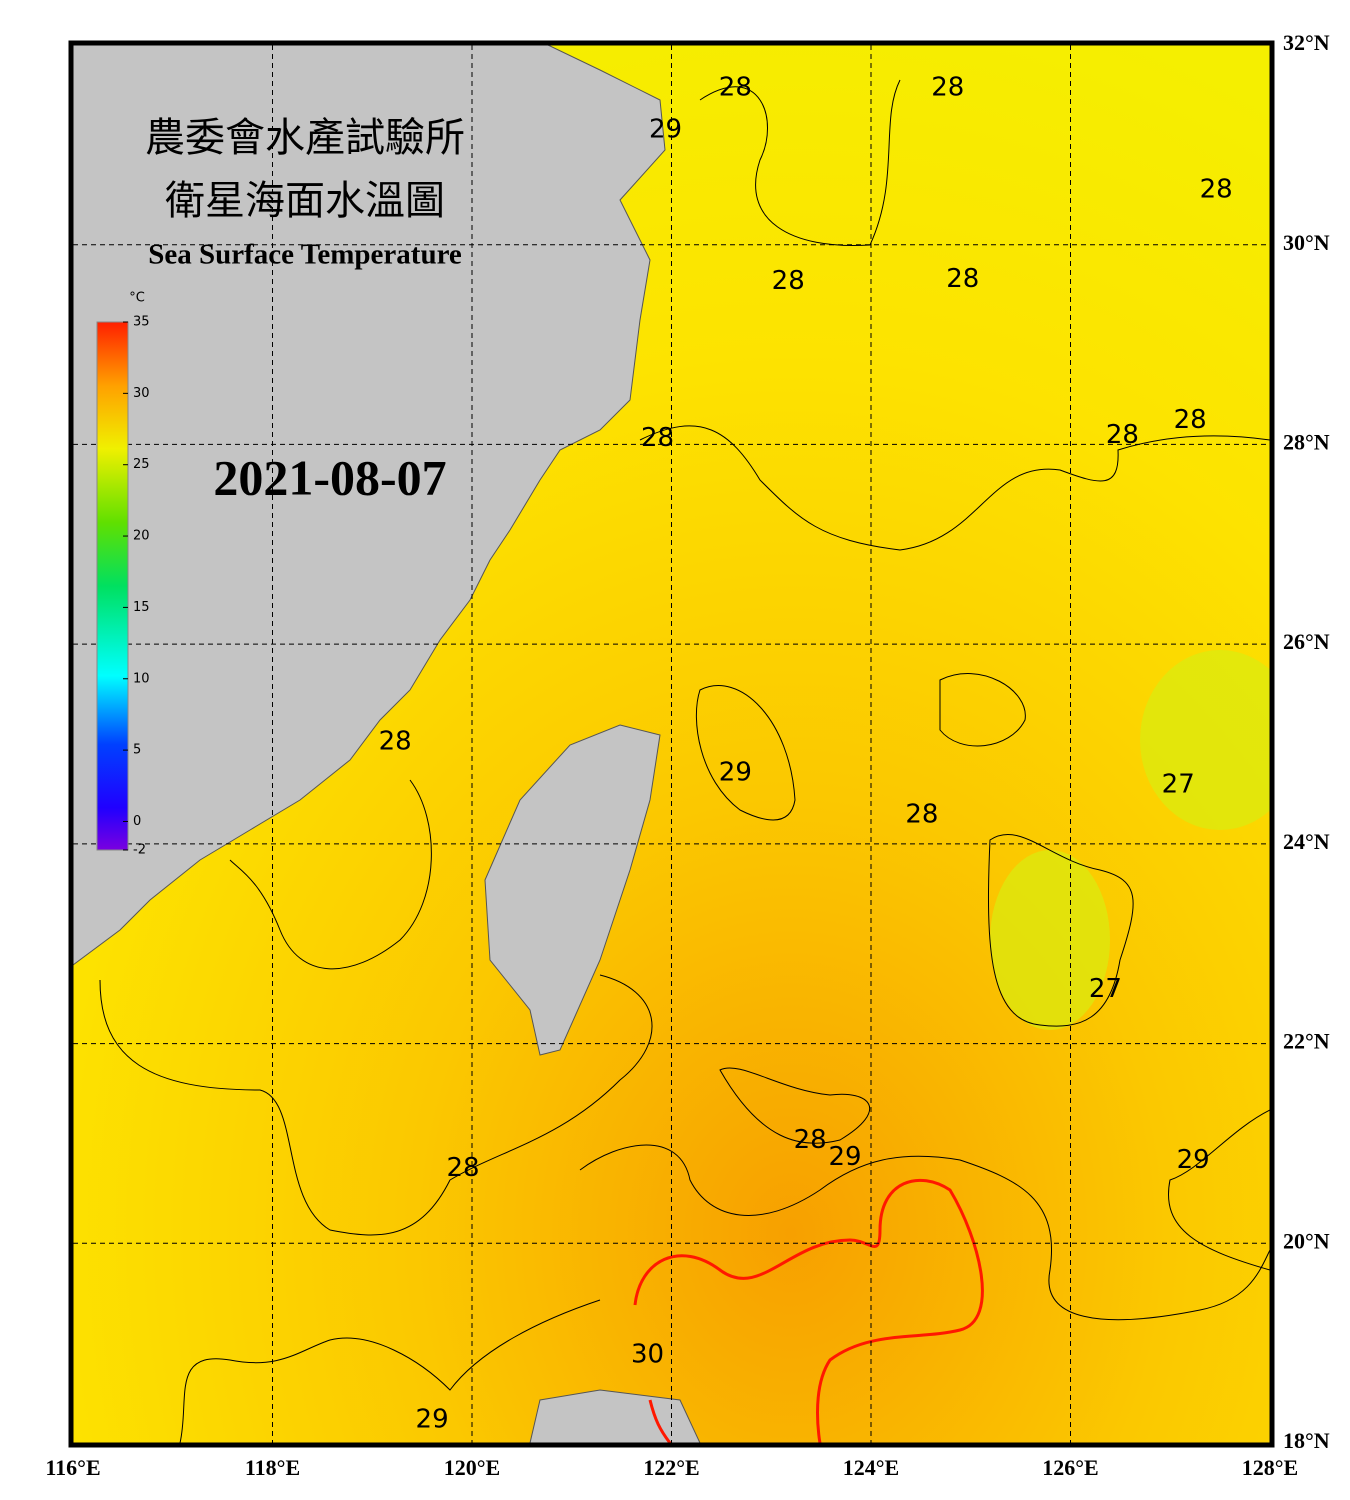 This screenshot has width=1350, height=1500. Describe the element at coordinates (141, 464) in the screenshot. I see `colorbar-label: 25` at that location.